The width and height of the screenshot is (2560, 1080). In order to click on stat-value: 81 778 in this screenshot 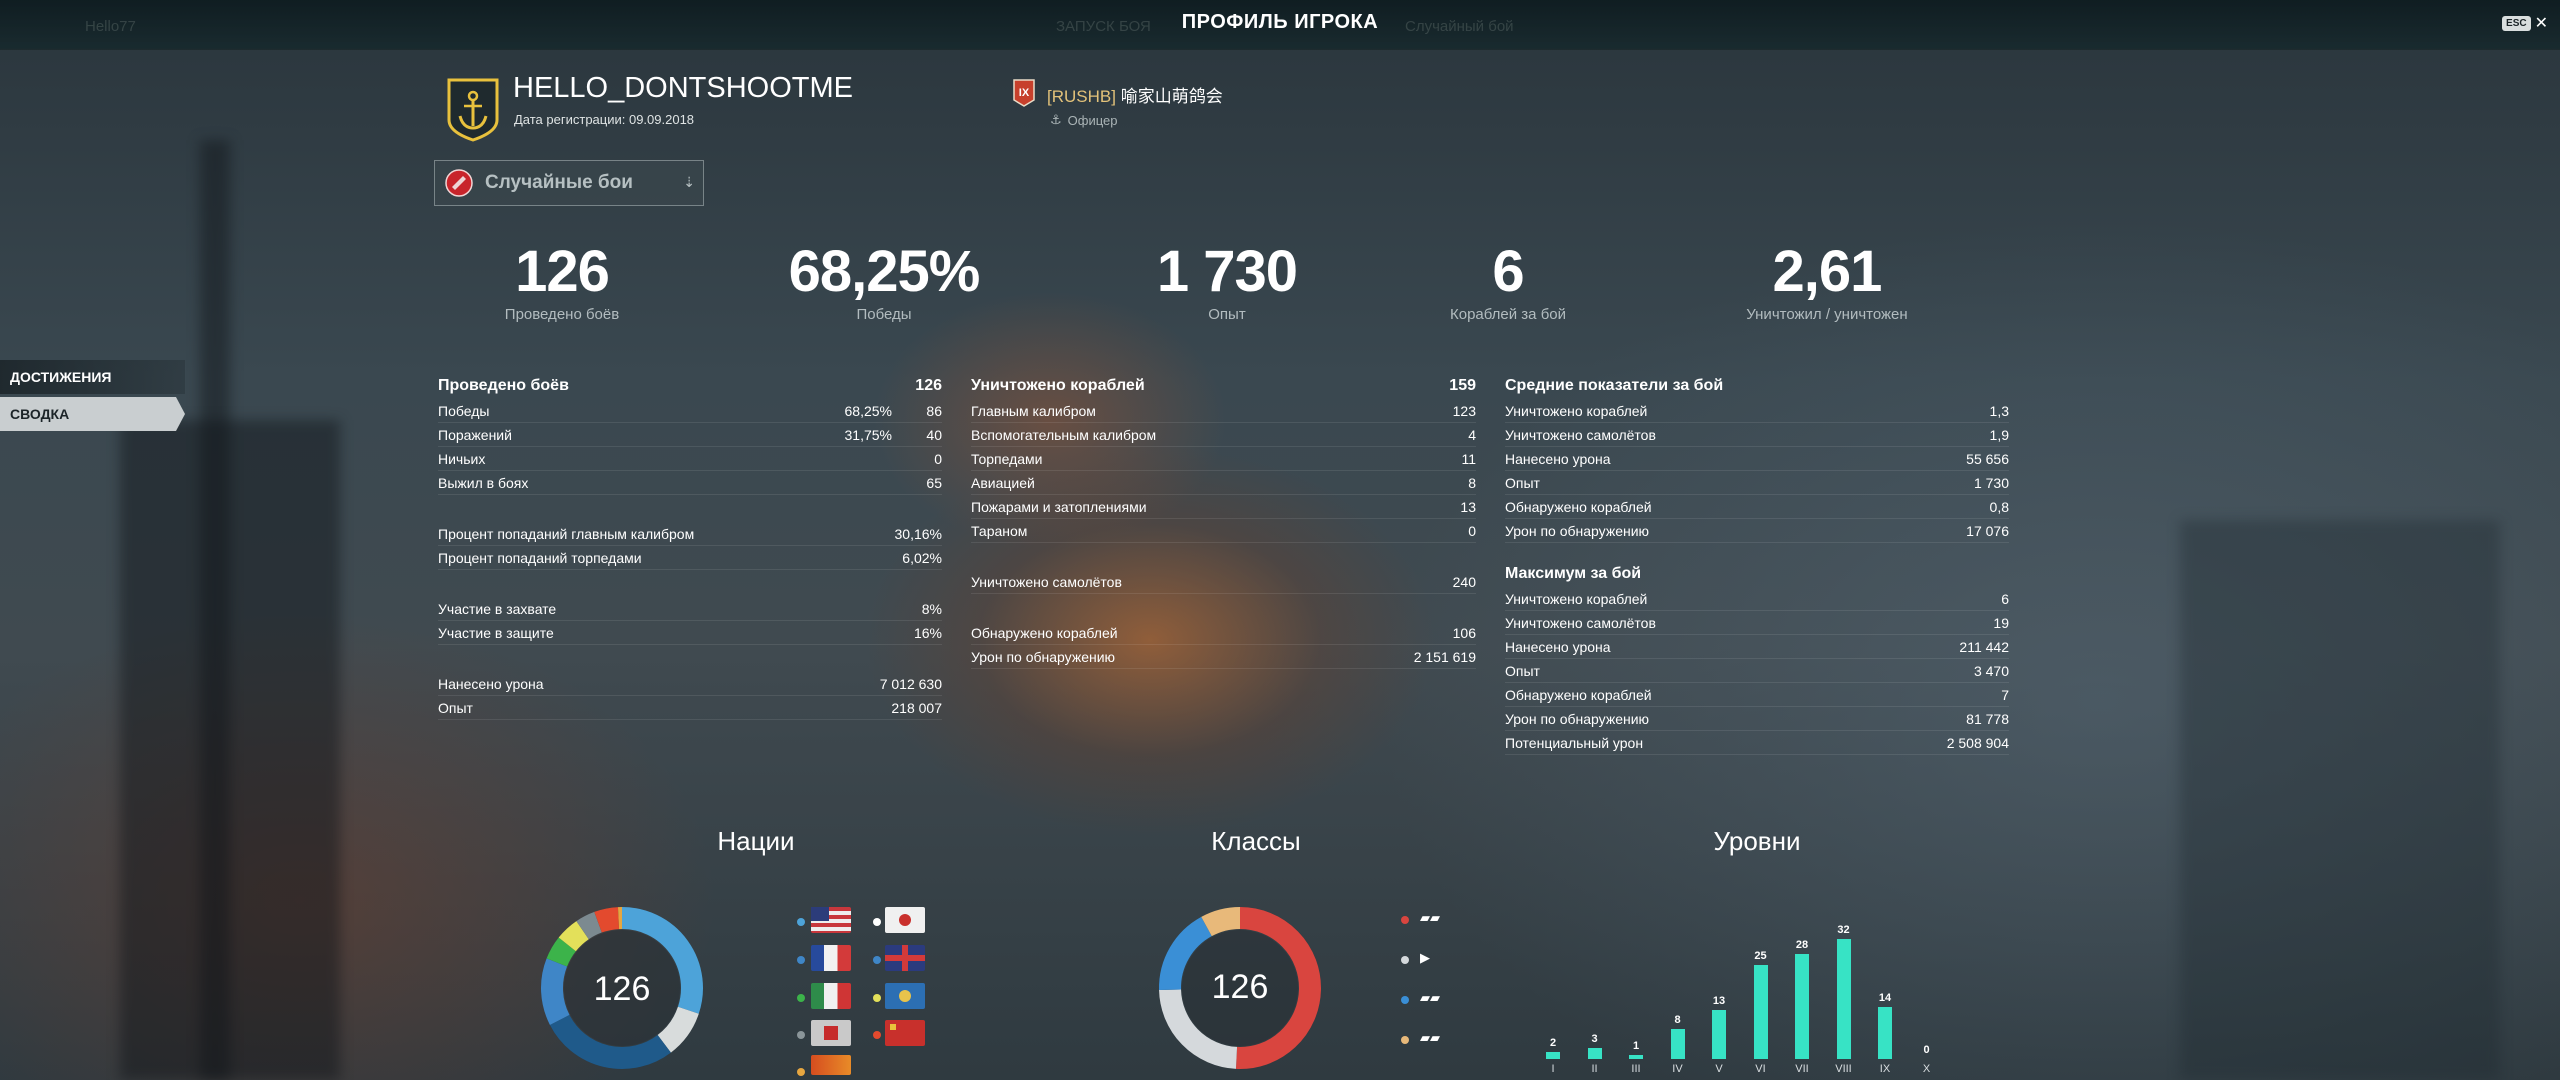, I will do `click(1987, 719)`.